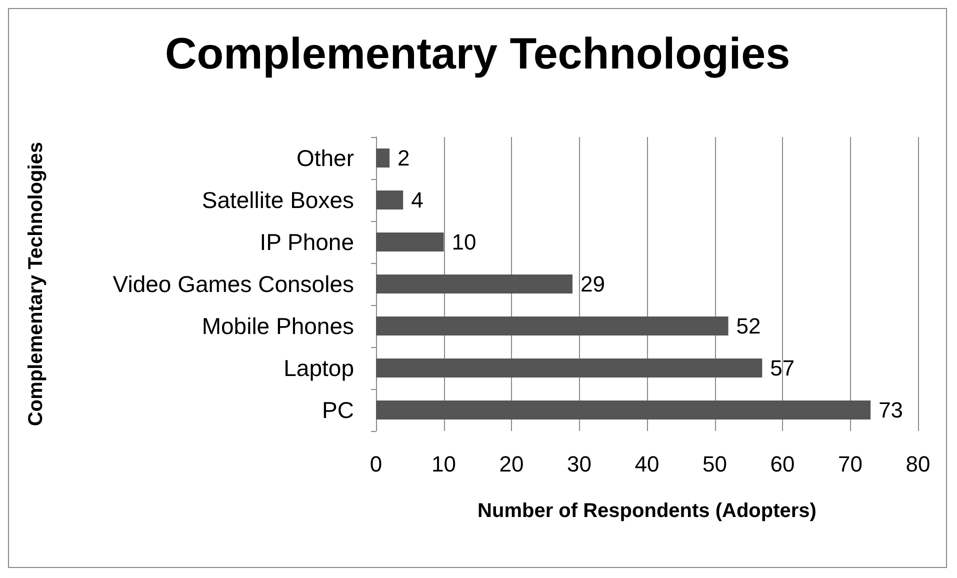  Describe the element at coordinates (592, 284) in the screenshot. I see `data-label: 29` at that location.